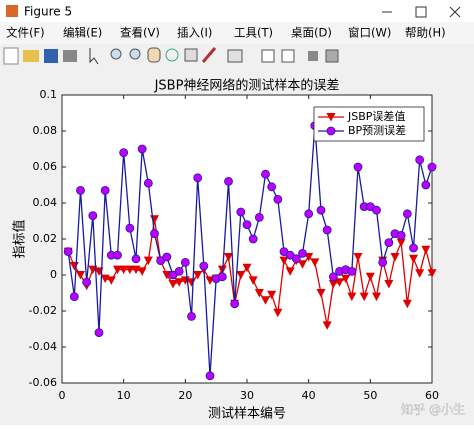  Describe the element at coordinates (377, 130) in the screenshot. I see `legend-label: BP预测误差` at that location.